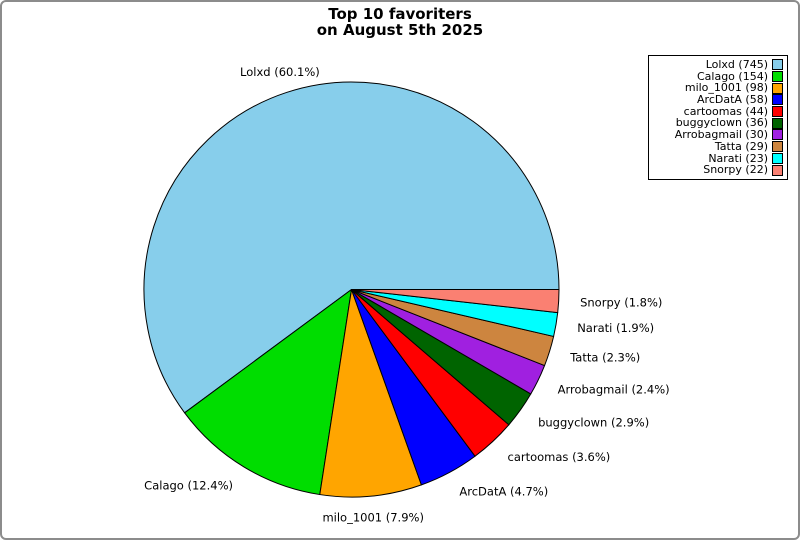 This screenshot has width=800, height=540. Describe the element at coordinates (621, 302) in the screenshot. I see `slice-label-Snorpy: Snorpy (1.8%)` at that location.